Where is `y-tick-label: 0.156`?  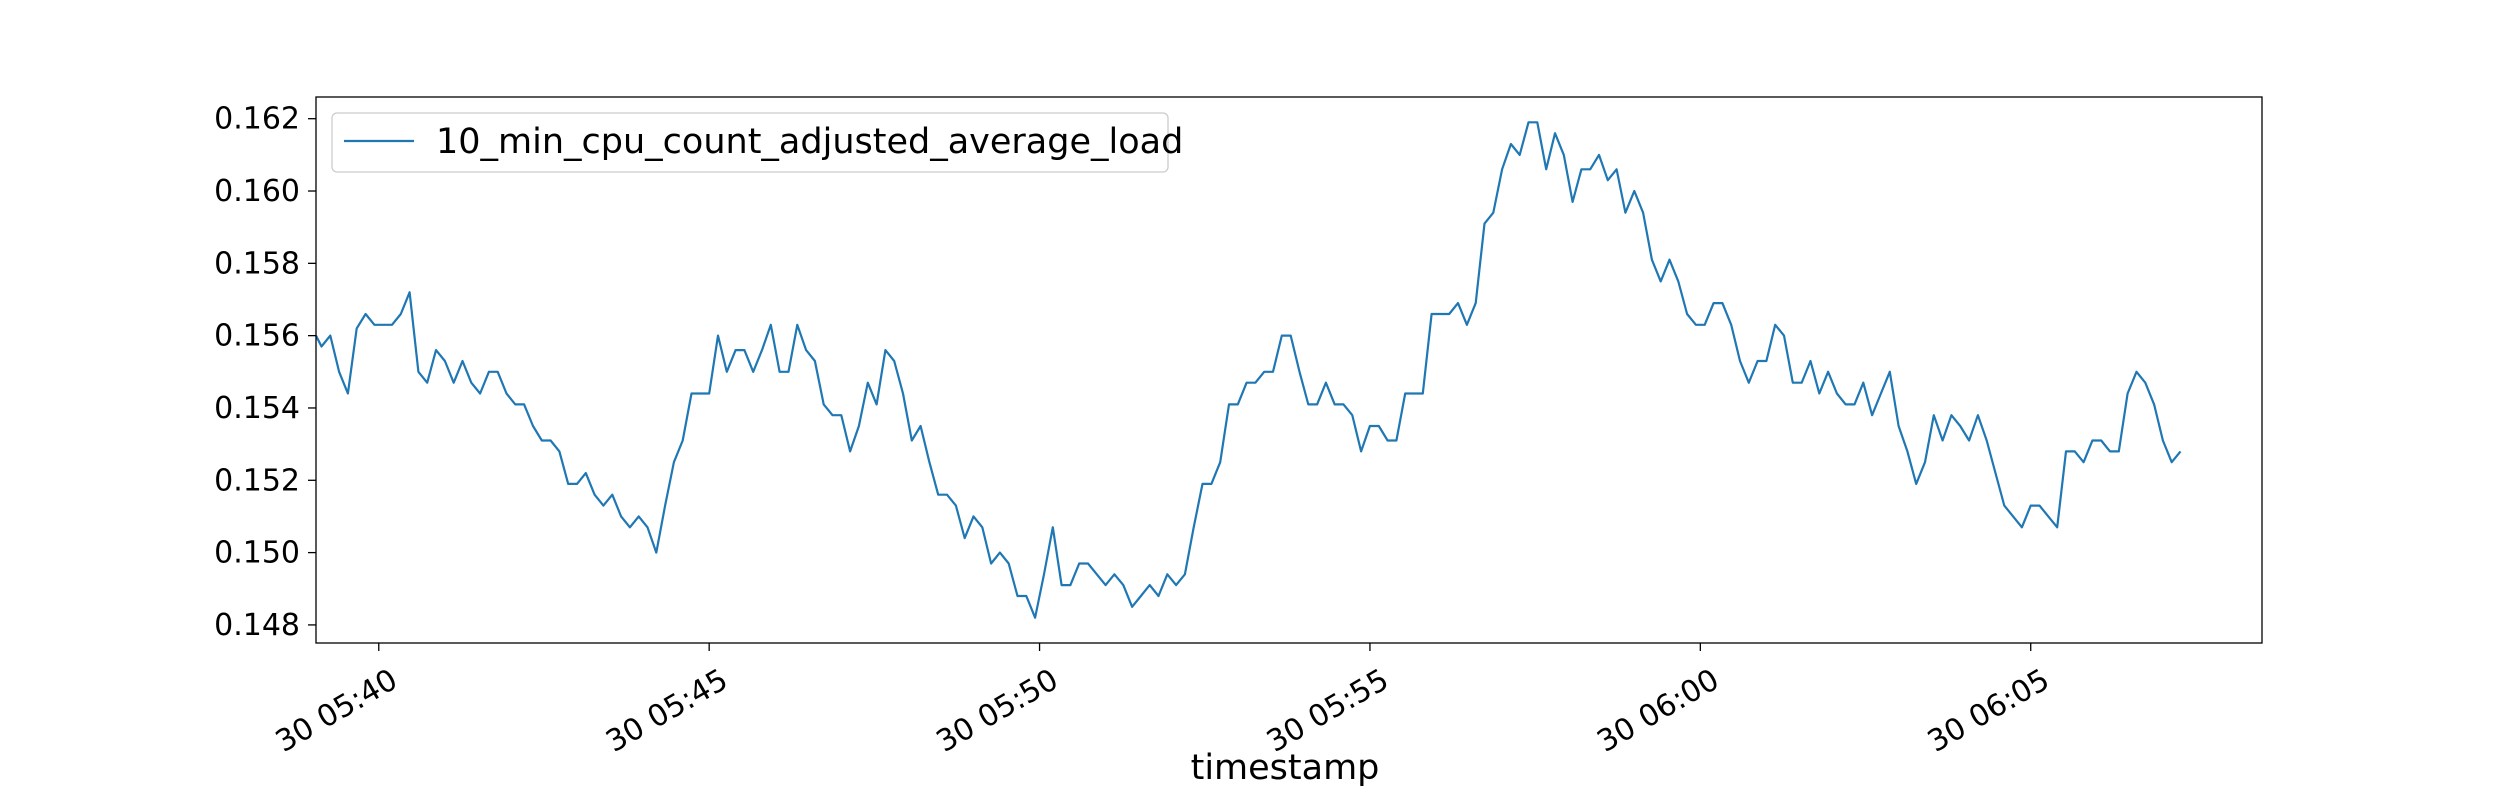 y-tick-label: 0.156 is located at coordinates (257, 336).